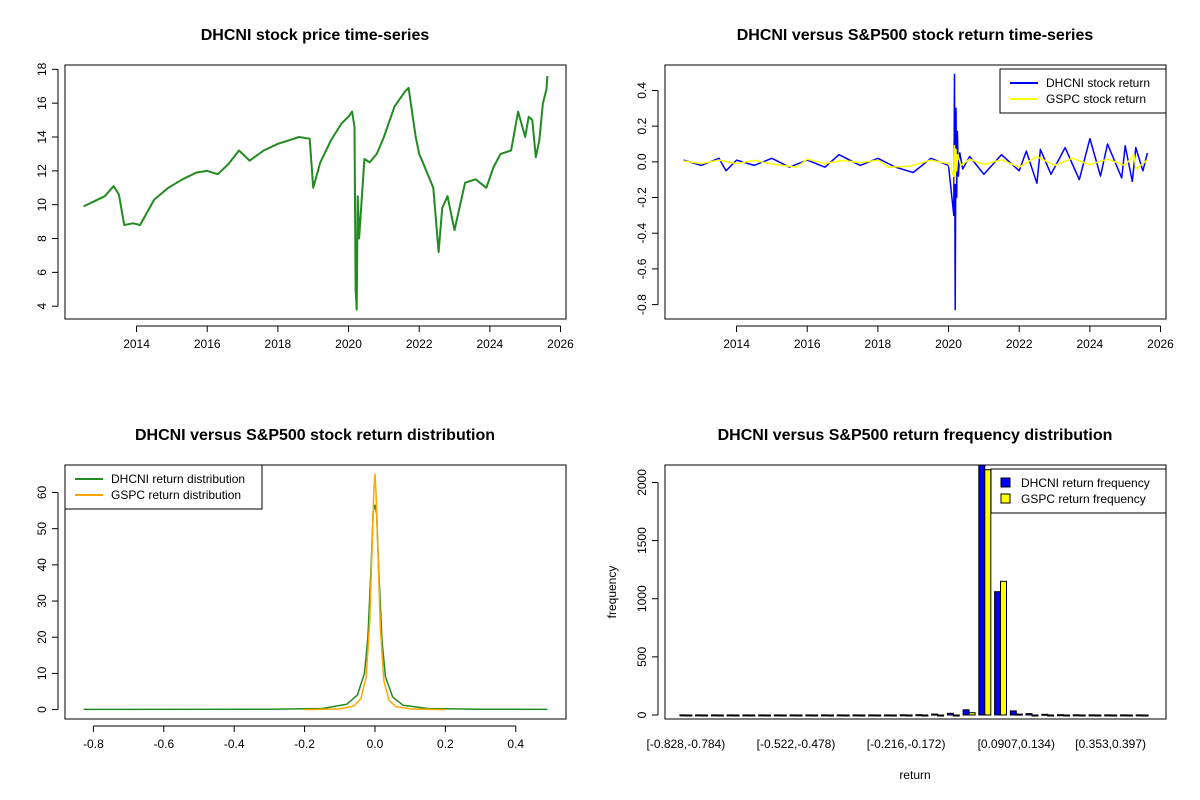 The image size is (1200, 800). I want to click on density-y-tick-label: 40, so click(42, 565).